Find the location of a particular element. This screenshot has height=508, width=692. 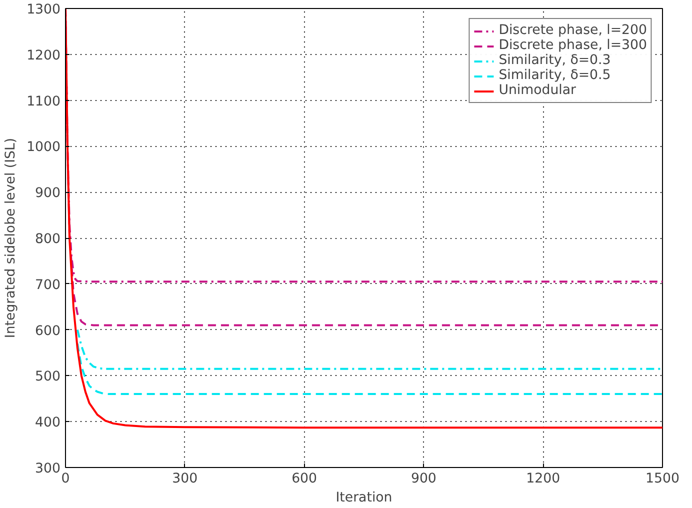

x-tick-label: 900 is located at coordinates (423, 479).